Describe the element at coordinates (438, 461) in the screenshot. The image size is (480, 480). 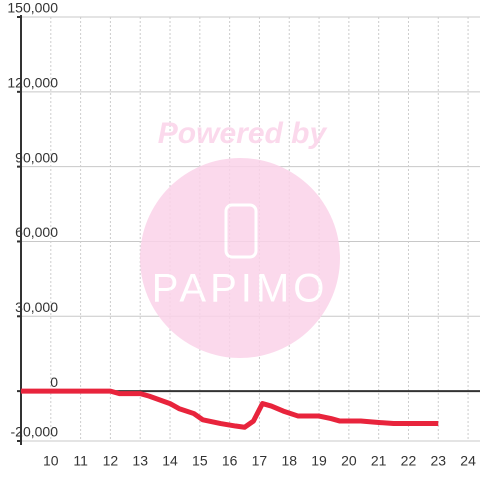
I see `x-tick-label: 23` at that location.